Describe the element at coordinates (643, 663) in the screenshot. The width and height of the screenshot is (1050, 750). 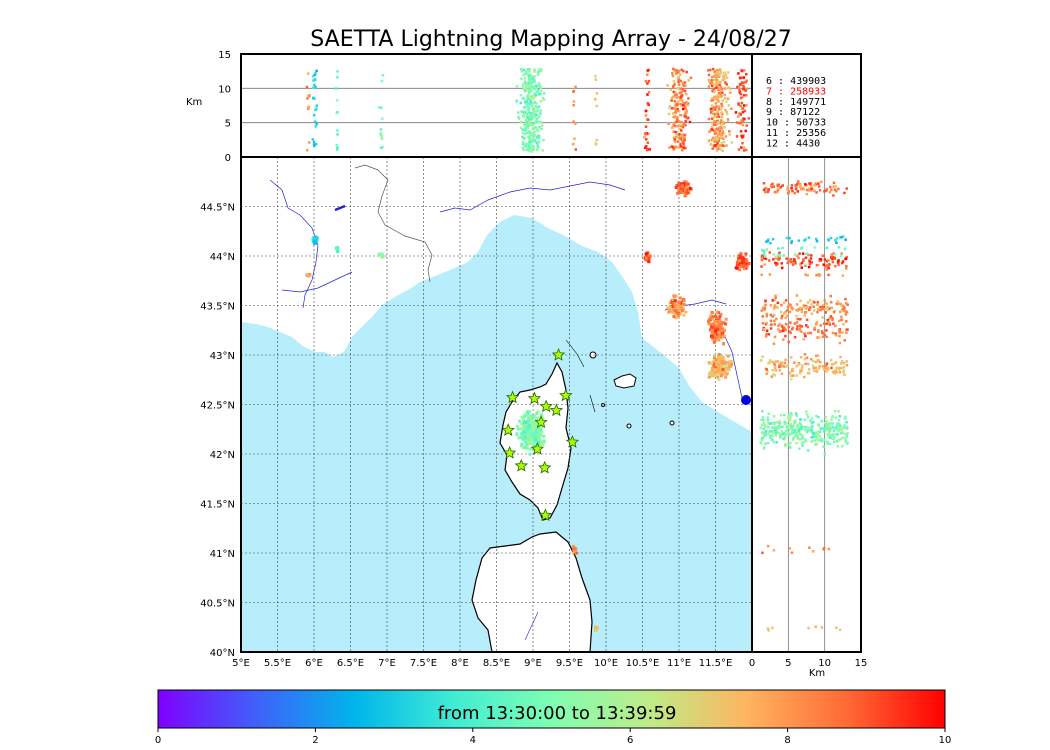
I see `longitude-tick-label: 10.5°E` at that location.